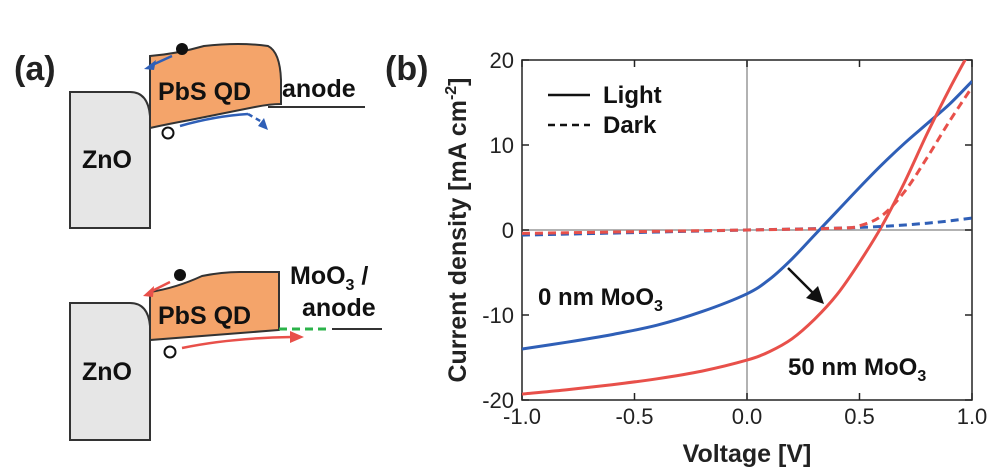  What do you see at coordinates (522, 416) in the screenshot?
I see `x-tick-label: -1.0` at bounding box center [522, 416].